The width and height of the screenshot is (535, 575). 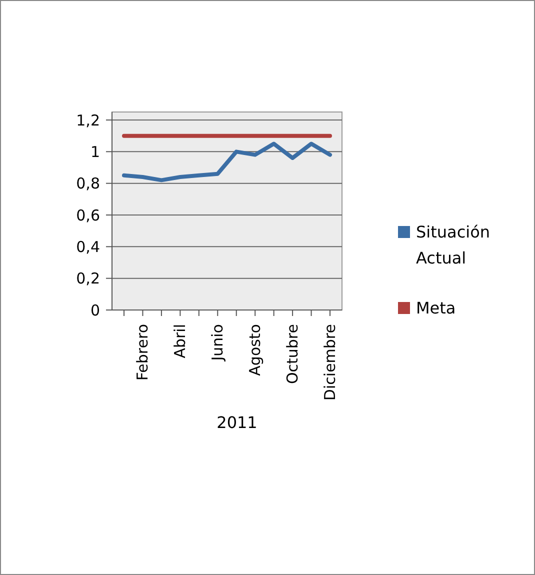 What do you see at coordinates (330, 362) in the screenshot?
I see `x-tick-label: Diciembre` at bounding box center [330, 362].